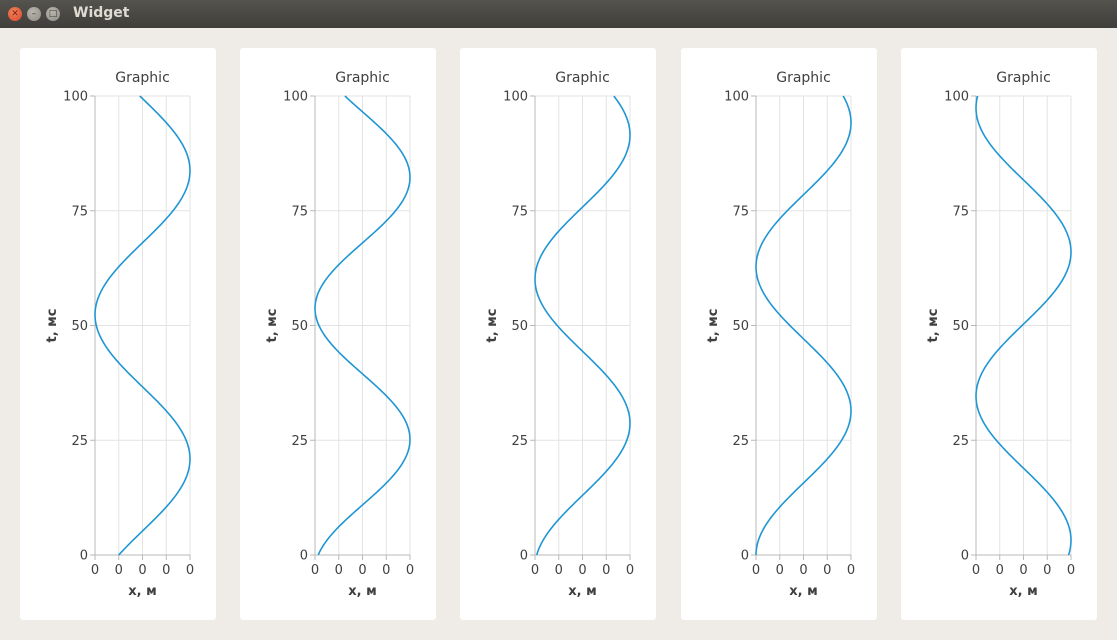  Describe the element at coordinates (558, 14) in the screenshot. I see `window-titlebar: ✕ – □ Widget` at that location.